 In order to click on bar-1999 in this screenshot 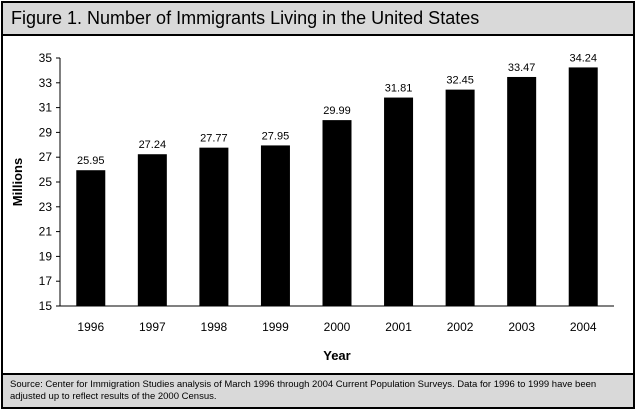, I will do `click(275, 225)`.